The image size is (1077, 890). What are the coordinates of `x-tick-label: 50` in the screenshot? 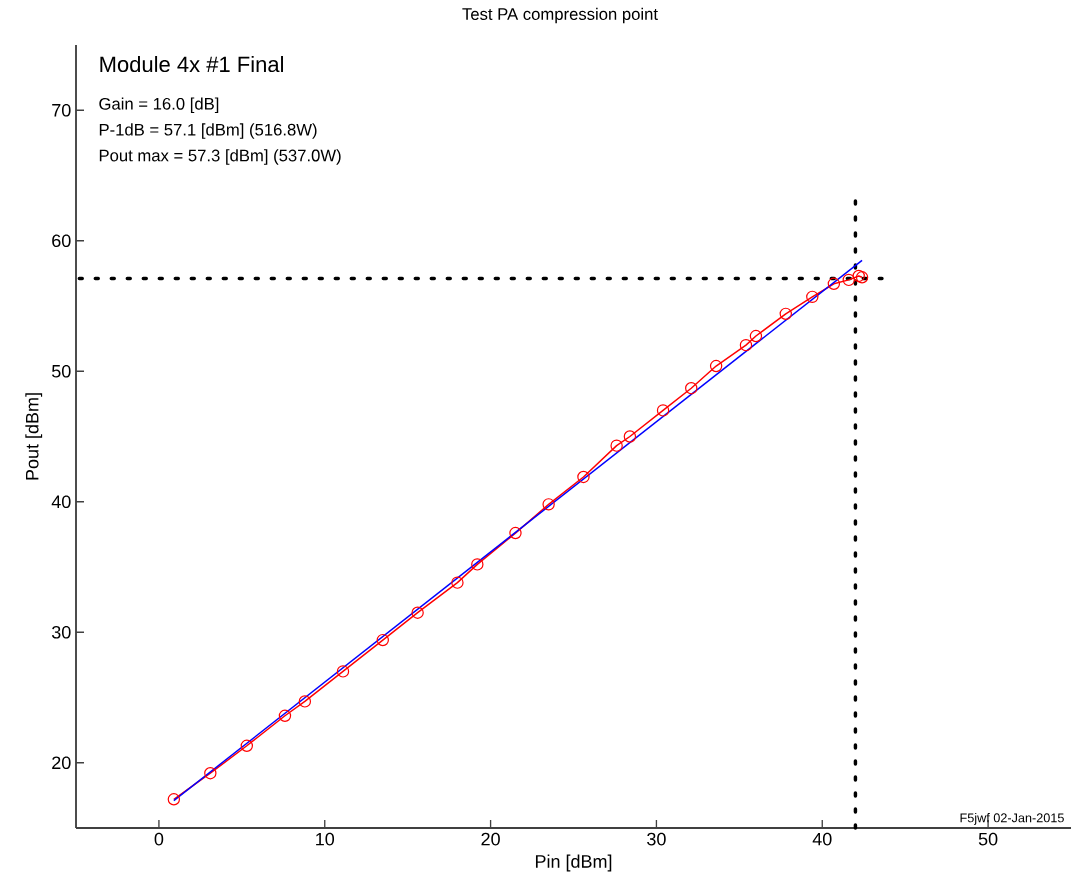 It's located at (988, 839).